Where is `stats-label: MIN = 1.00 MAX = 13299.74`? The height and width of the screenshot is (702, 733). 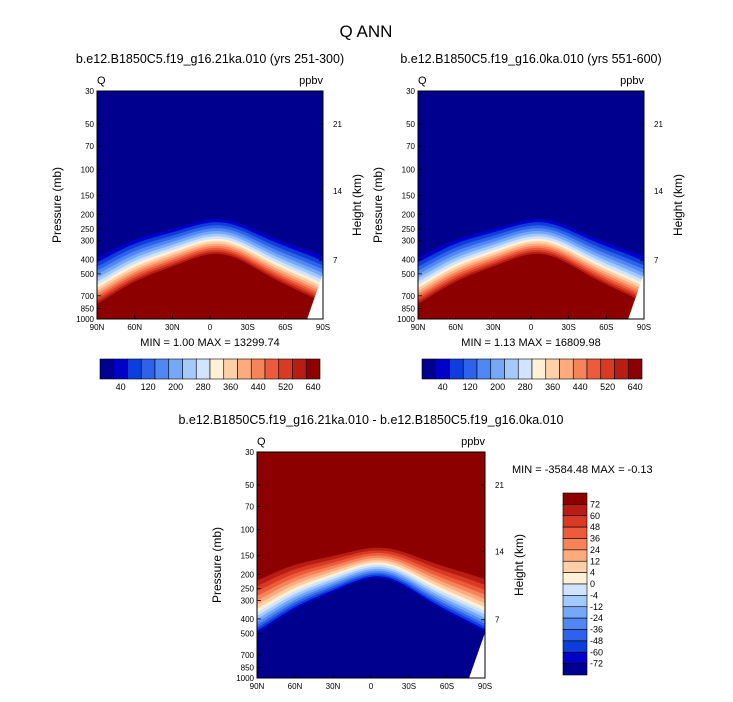 stats-label: MIN = 1.00 MAX = 13299.74 is located at coordinates (209, 343).